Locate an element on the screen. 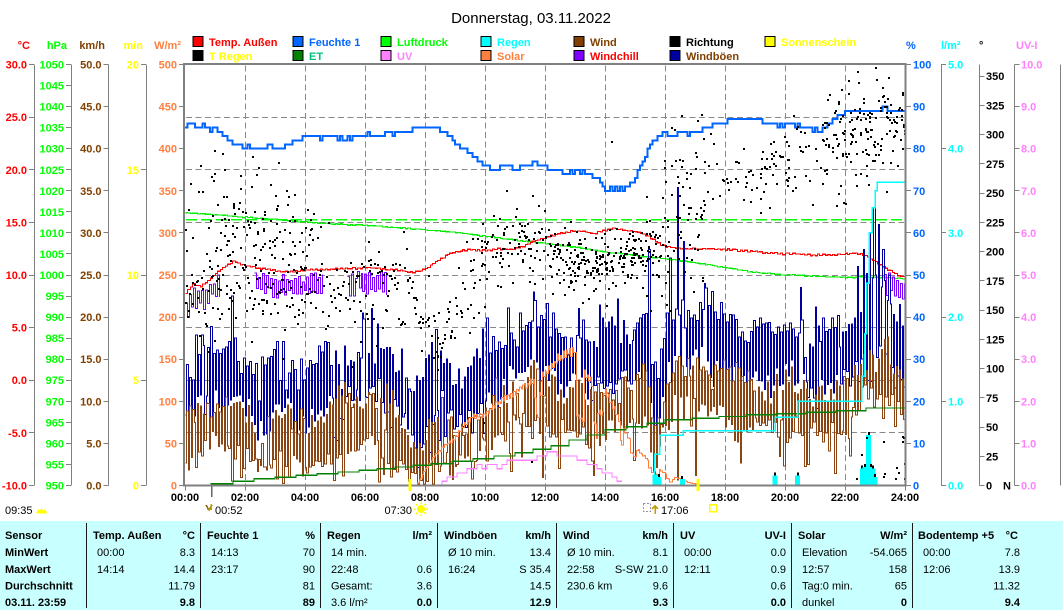 This screenshot has width=1063, height=610. svg-text: 25.0 is located at coordinates (16, 118).